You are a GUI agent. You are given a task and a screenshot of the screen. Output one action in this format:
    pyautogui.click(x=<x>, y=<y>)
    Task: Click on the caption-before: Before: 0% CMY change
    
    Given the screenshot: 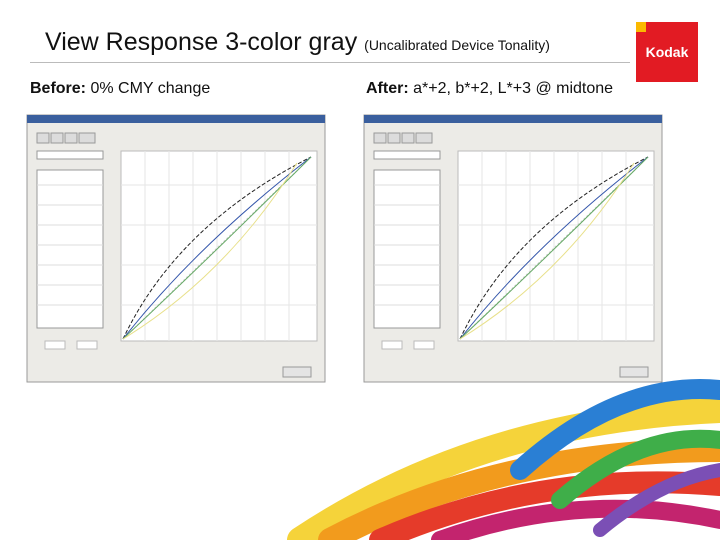 What is the action you would take?
    pyautogui.click(x=120, y=89)
    